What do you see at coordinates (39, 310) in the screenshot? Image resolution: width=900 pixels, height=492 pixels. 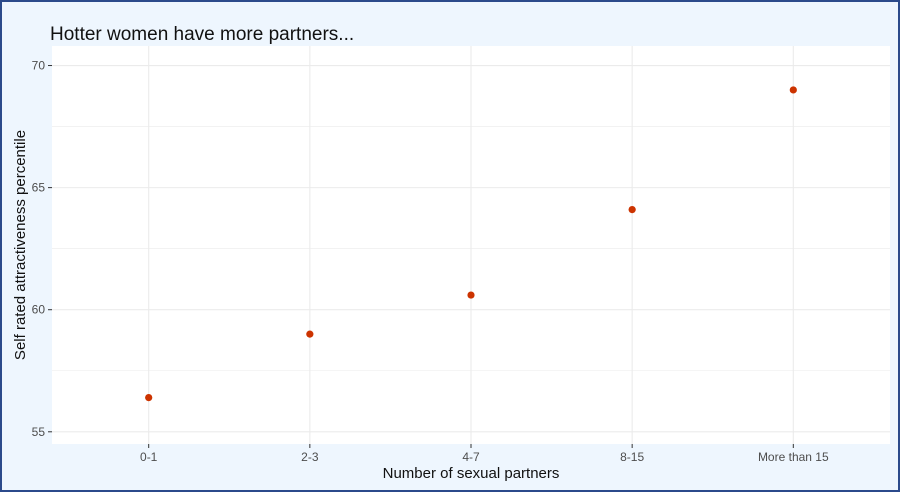 I see `y-tick-label: 60` at bounding box center [39, 310].